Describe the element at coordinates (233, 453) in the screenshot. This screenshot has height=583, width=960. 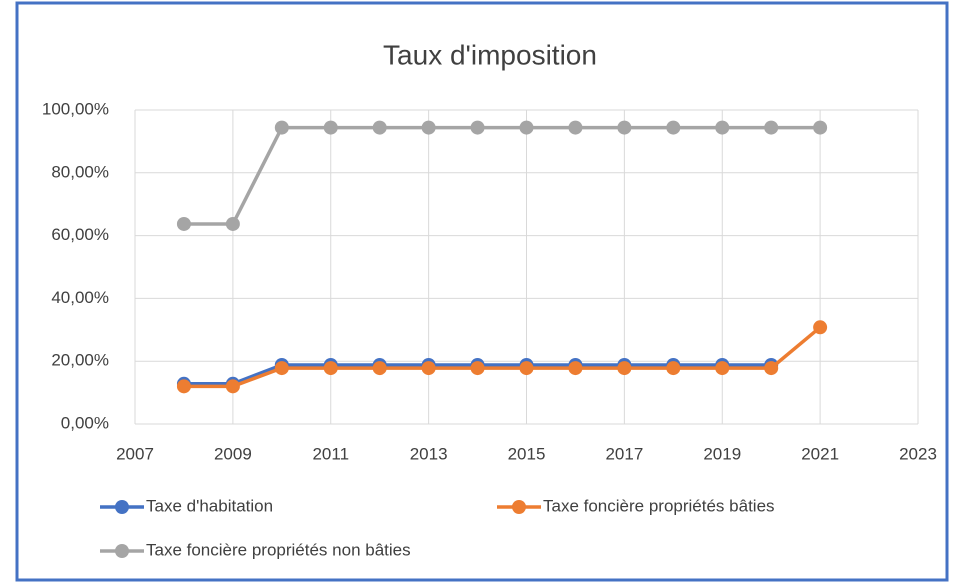
I see `x-tick-label: 2009` at that location.